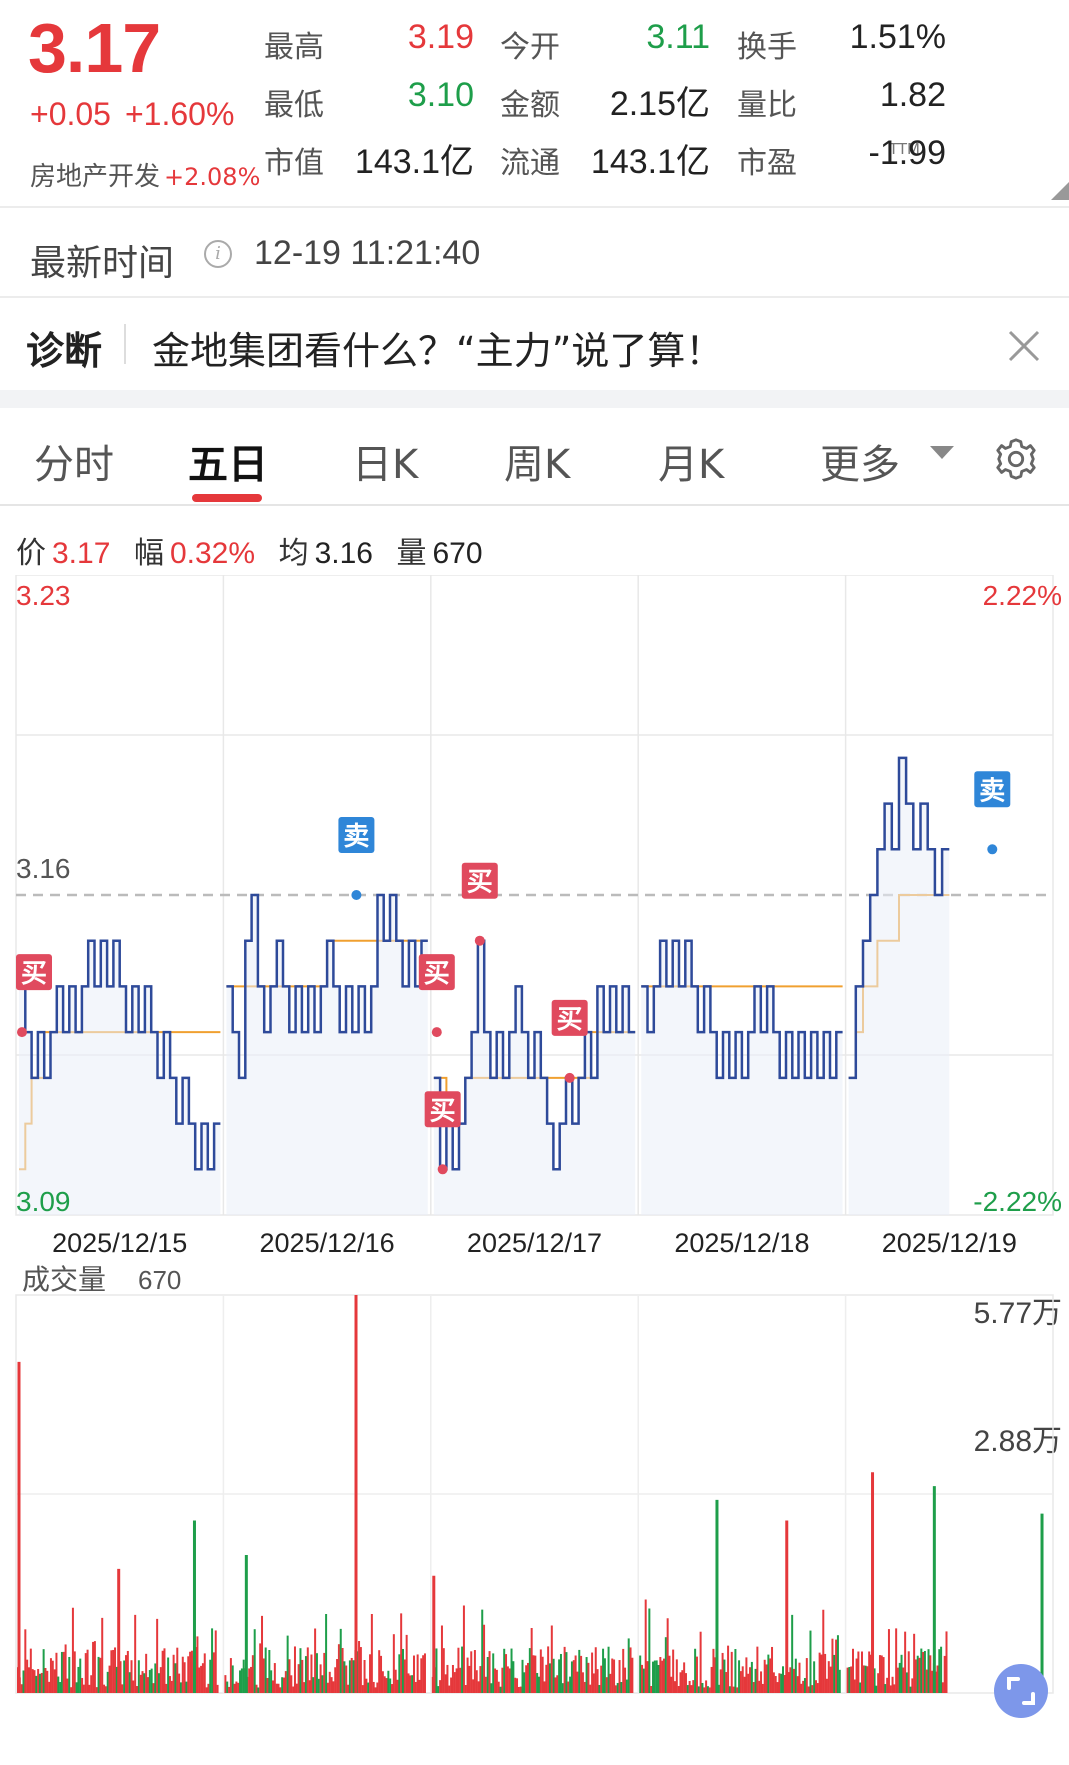 This screenshot has width=1069, height=1765. Describe the element at coordinates (119, 1243) in the screenshot. I see `date-label: 2025/12/15` at that location.